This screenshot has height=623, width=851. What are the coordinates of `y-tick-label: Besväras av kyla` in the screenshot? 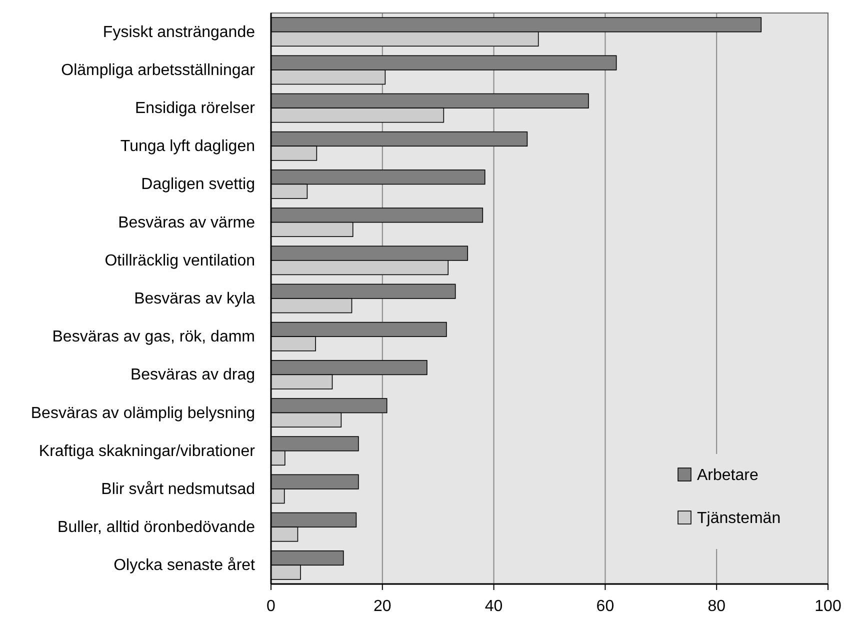 It's located at (195, 299).